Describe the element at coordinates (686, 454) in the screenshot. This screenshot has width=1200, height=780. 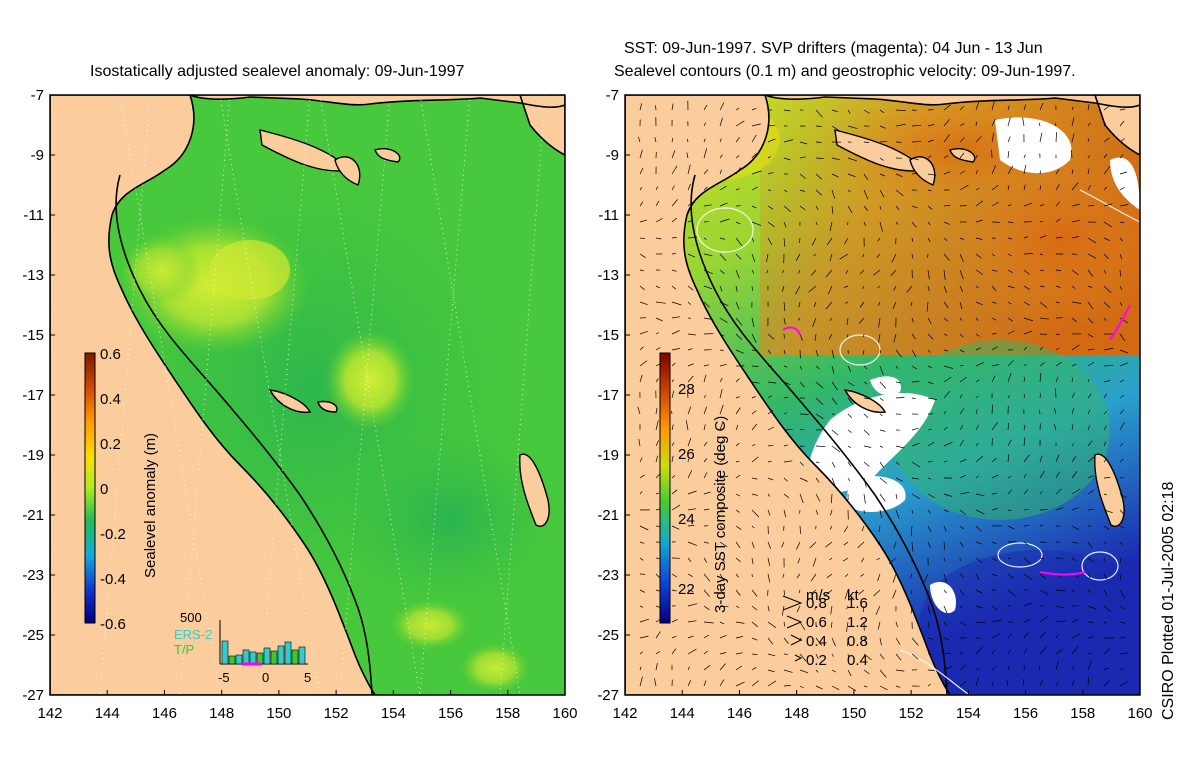
I see `sst-tick: 26` at that location.